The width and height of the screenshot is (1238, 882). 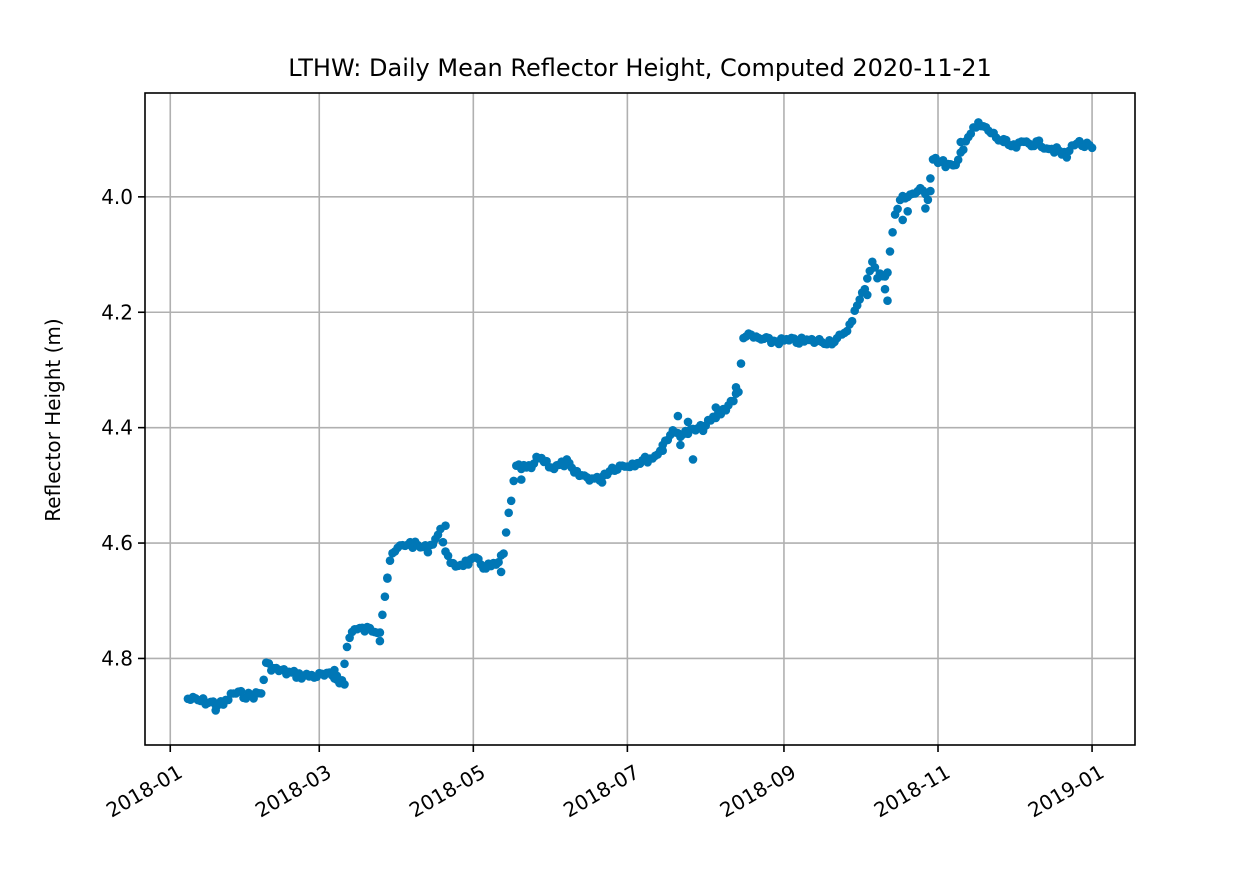 I want to click on y-tick-label: 4.6, so click(x=117, y=543).